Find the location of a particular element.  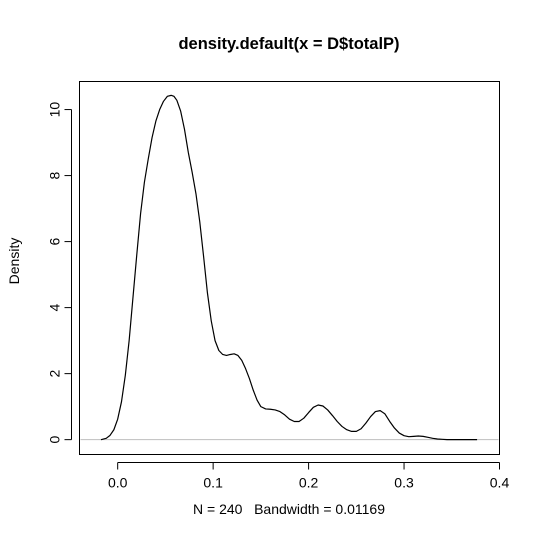

x-tick-label: 0.0 is located at coordinates (118, 483).